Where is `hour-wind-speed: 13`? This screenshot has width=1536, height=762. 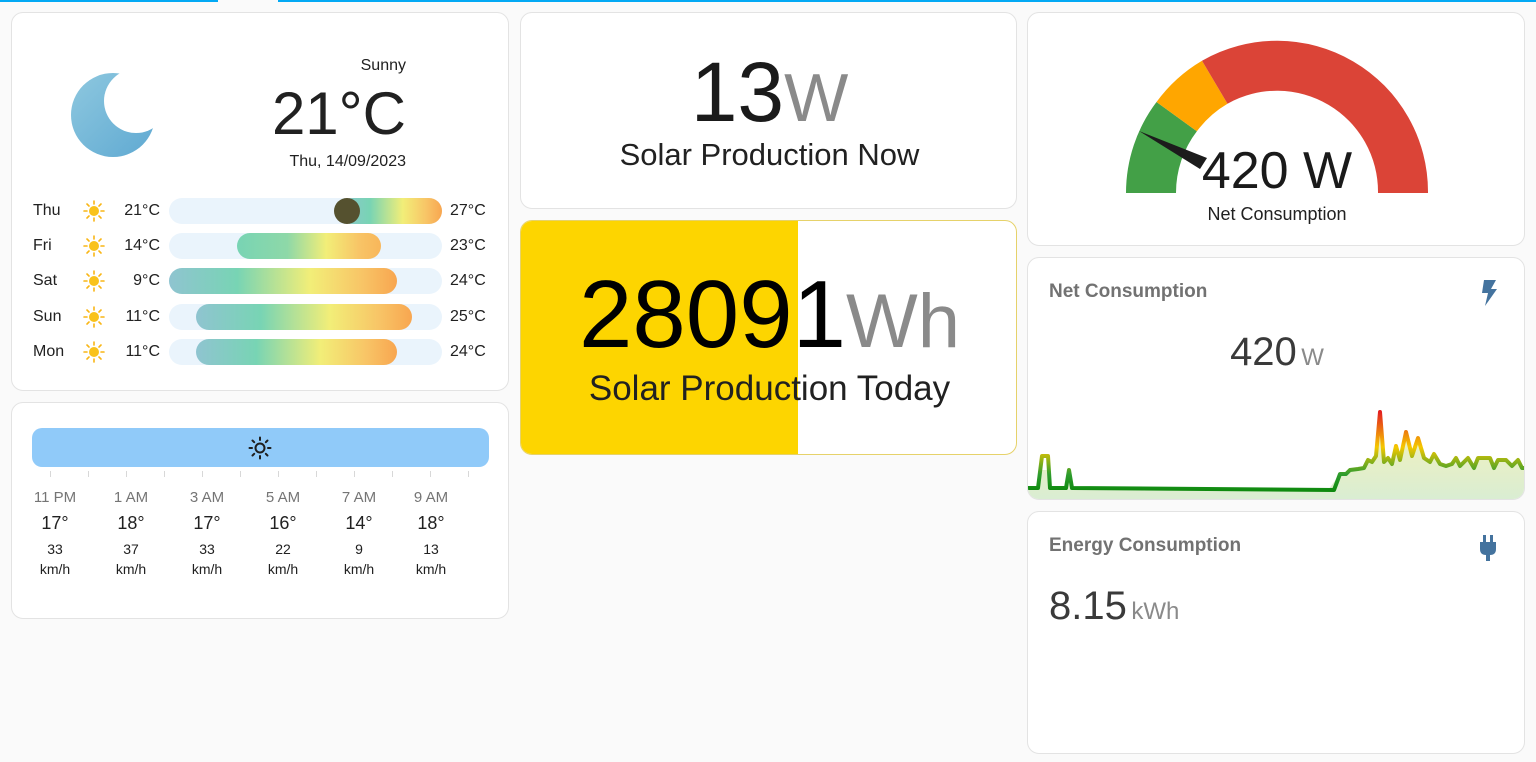
hour-wind-speed: 13 is located at coordinates (431, 549).